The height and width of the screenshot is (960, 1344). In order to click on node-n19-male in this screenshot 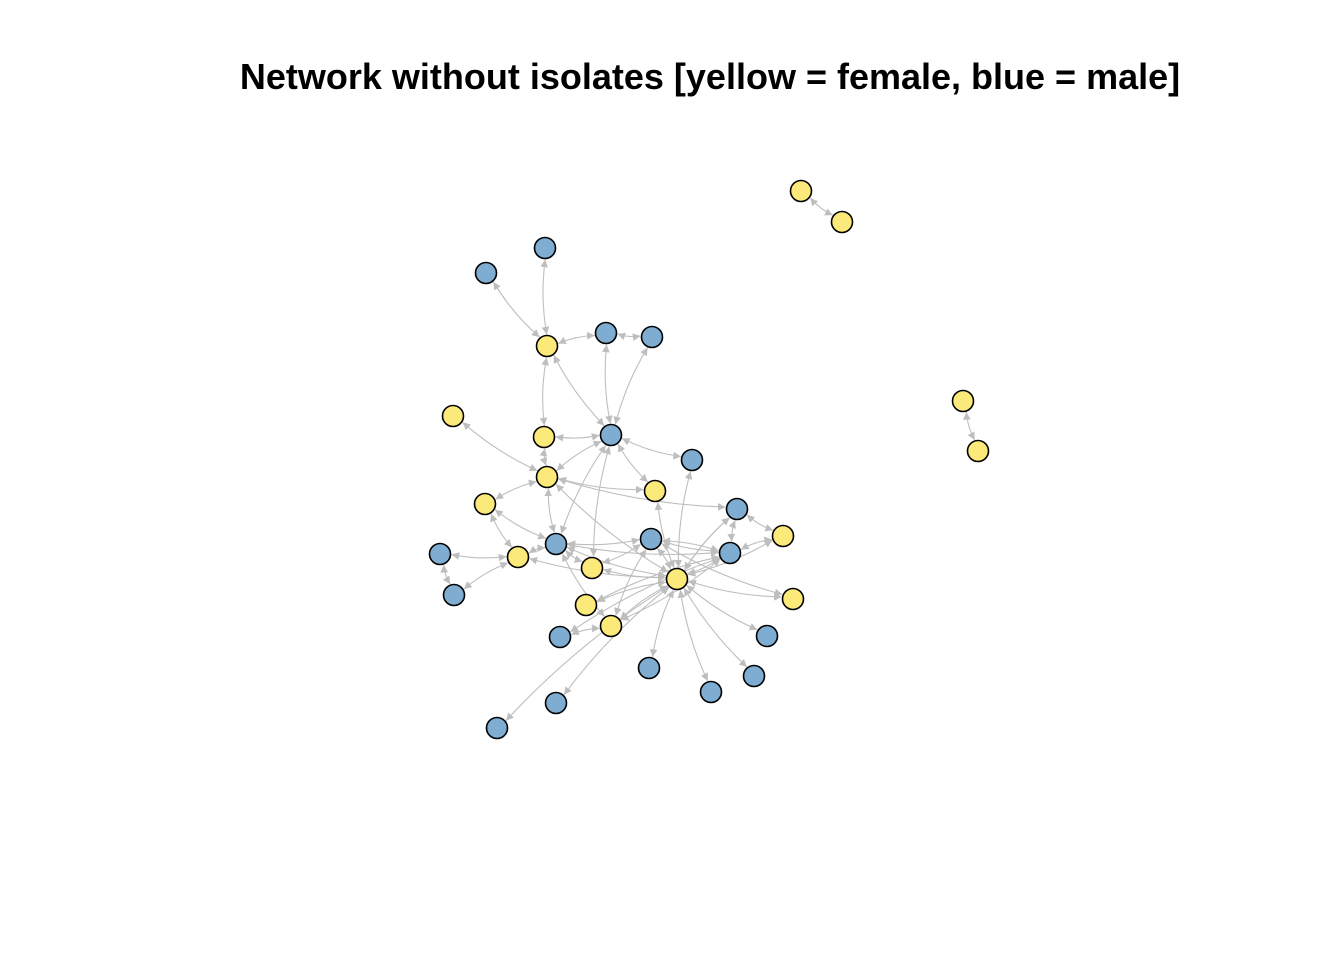, I will do `click(556, 544)`.